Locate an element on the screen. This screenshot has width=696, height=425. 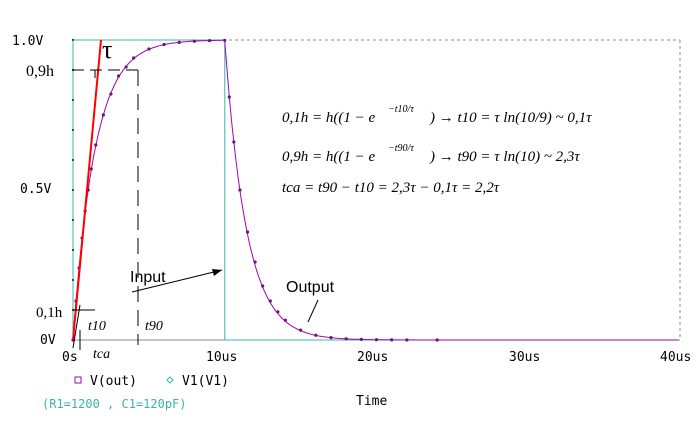
eq2-exp: −t90/τ is located at coordinates (401, 148).